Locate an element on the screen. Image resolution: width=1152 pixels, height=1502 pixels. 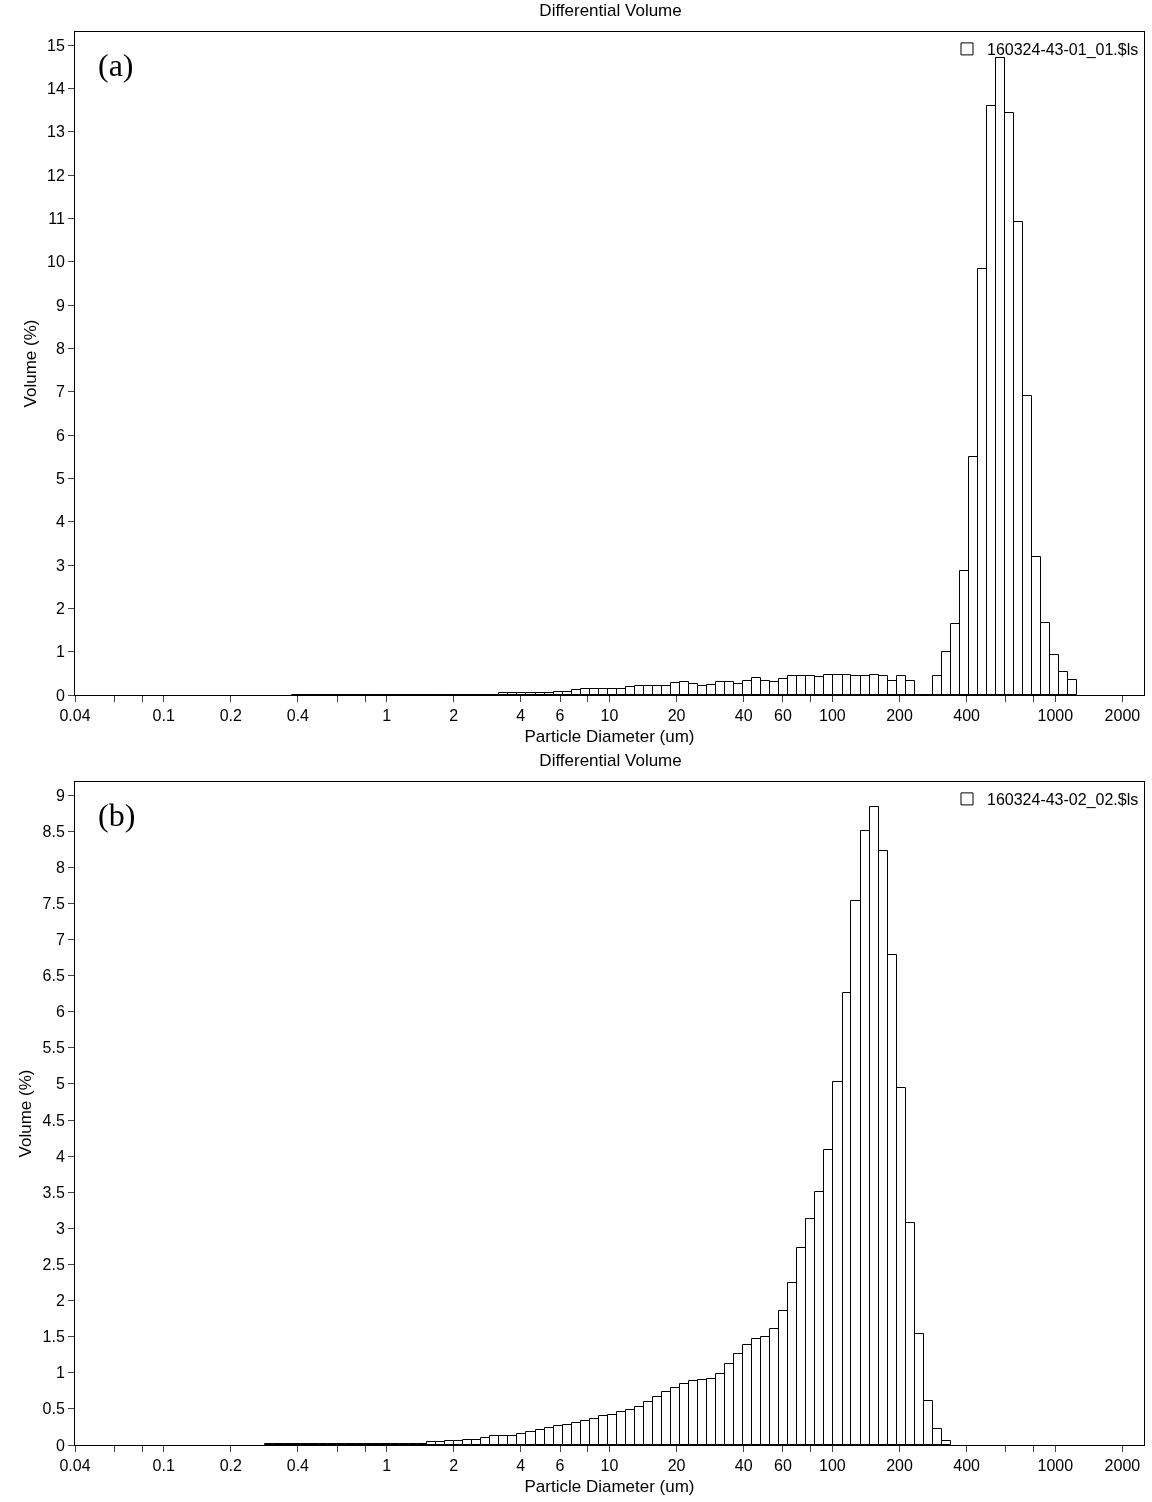
y-tick-label: 1.5 is located at coordinates (53, 1337).